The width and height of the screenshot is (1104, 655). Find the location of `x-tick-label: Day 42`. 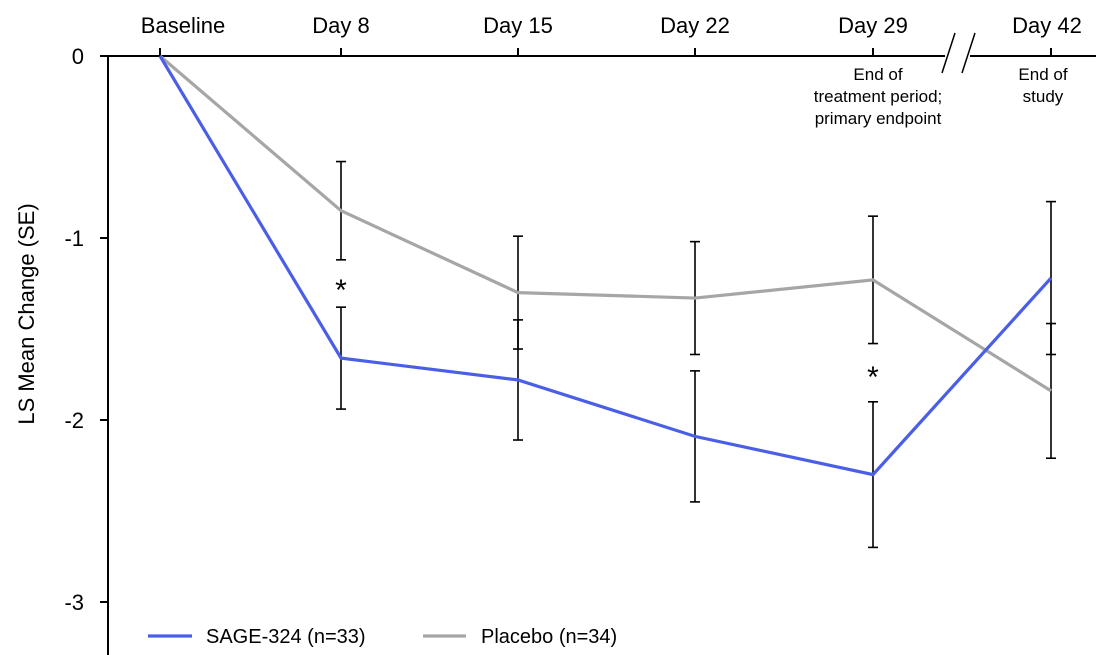

x-tick-label: Day 42 is located at coordinates (1047, 25).